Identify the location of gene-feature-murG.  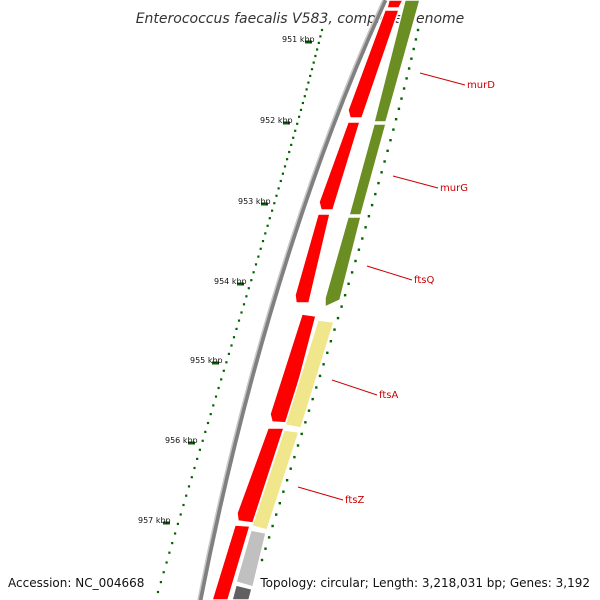
(367, 169).